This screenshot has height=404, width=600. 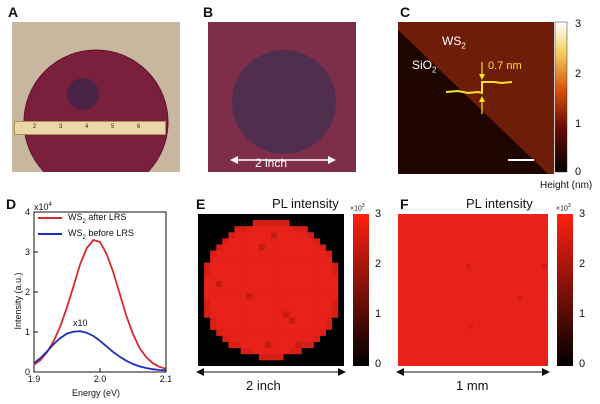 What do you see at coordinates (41, 207) in the screenshot?
I see `y-multiplier-base: x10` at bounding box center [41, 207].